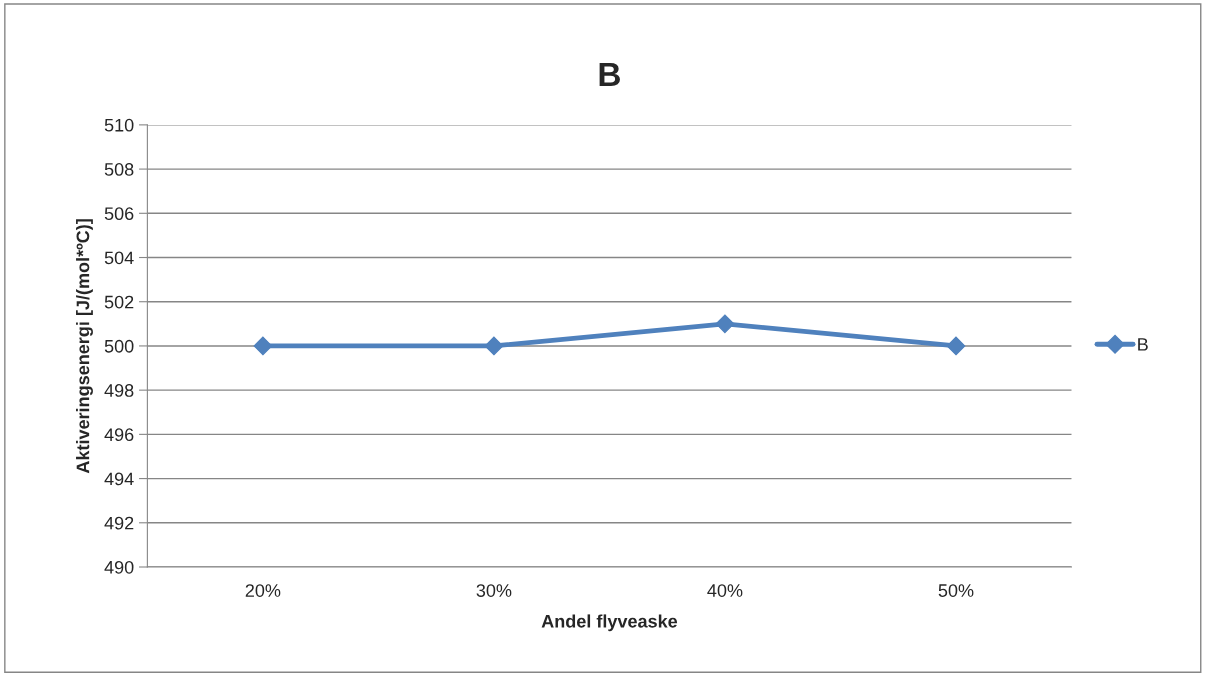  I want to click on y-tick-label: 490, so click(119, 567).